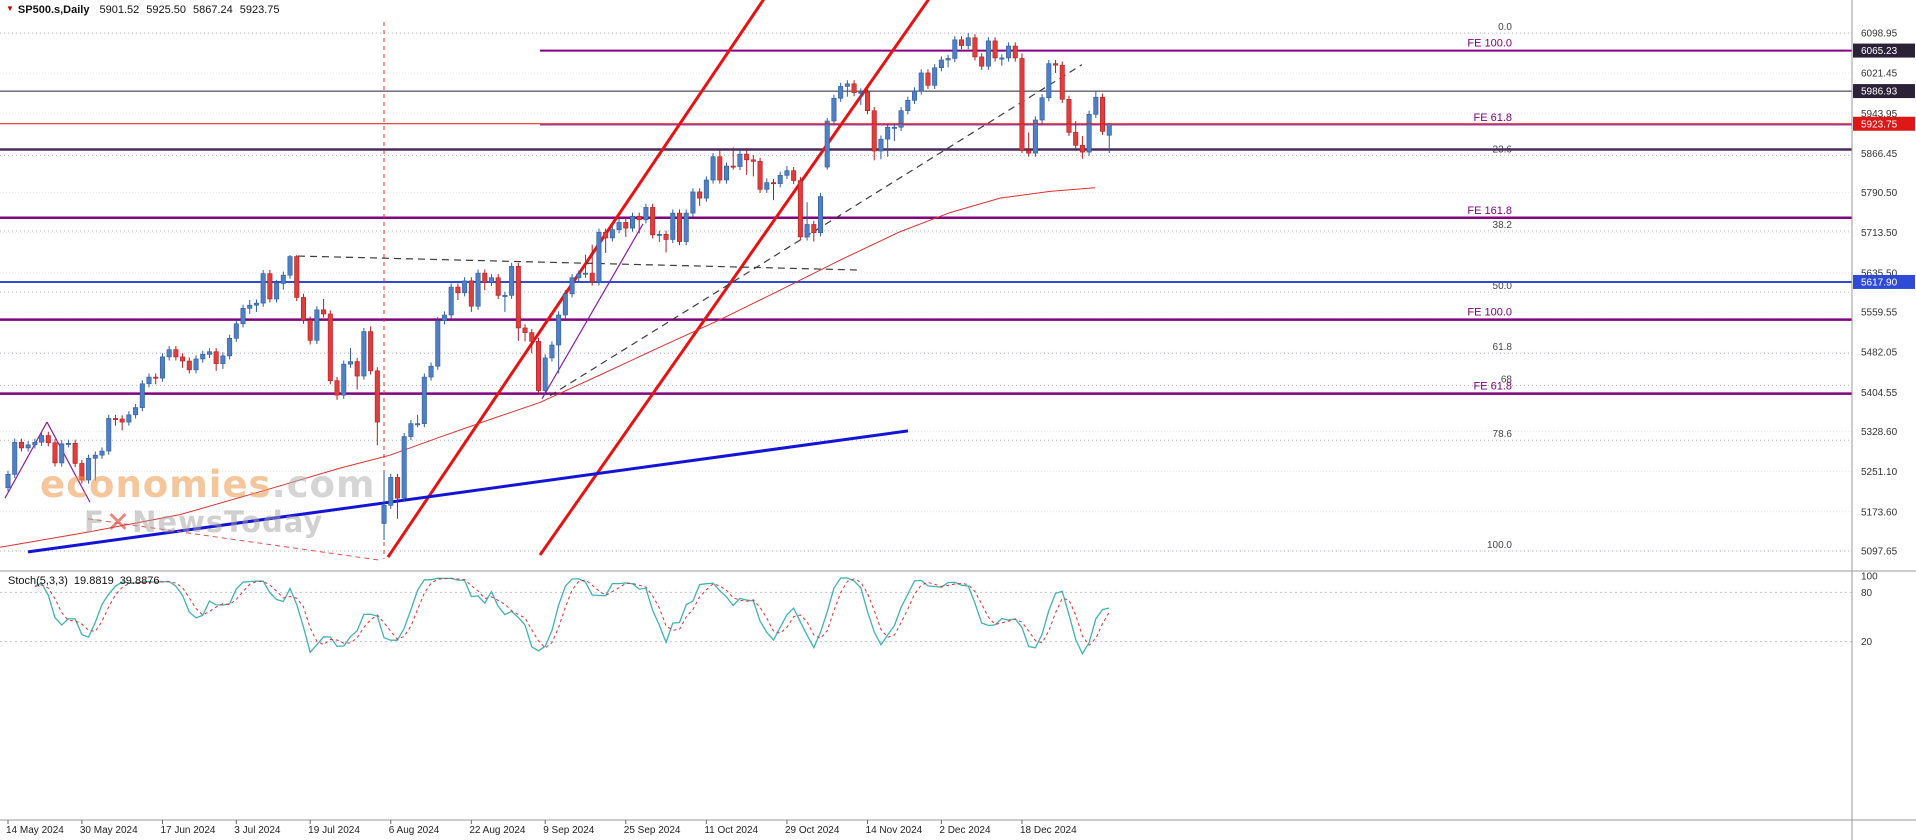 This screenshot has width=1916, height=840. What do you see at coordinates (1869, 577) in the screenshot?
I see `stoch-axis-label: 100` at bounding box center [1869, 577].